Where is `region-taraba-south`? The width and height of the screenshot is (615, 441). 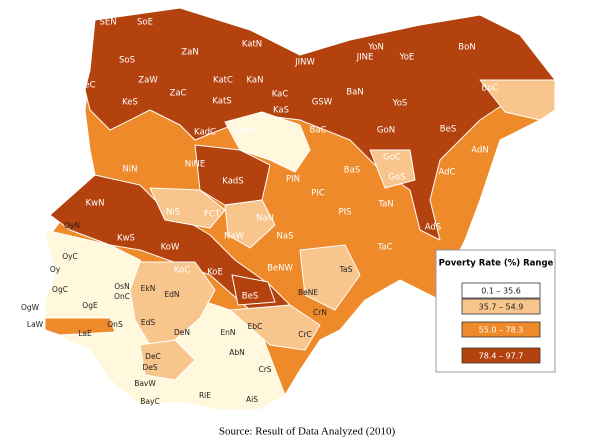
region-taraba-south is located at coordinates (330, 277).